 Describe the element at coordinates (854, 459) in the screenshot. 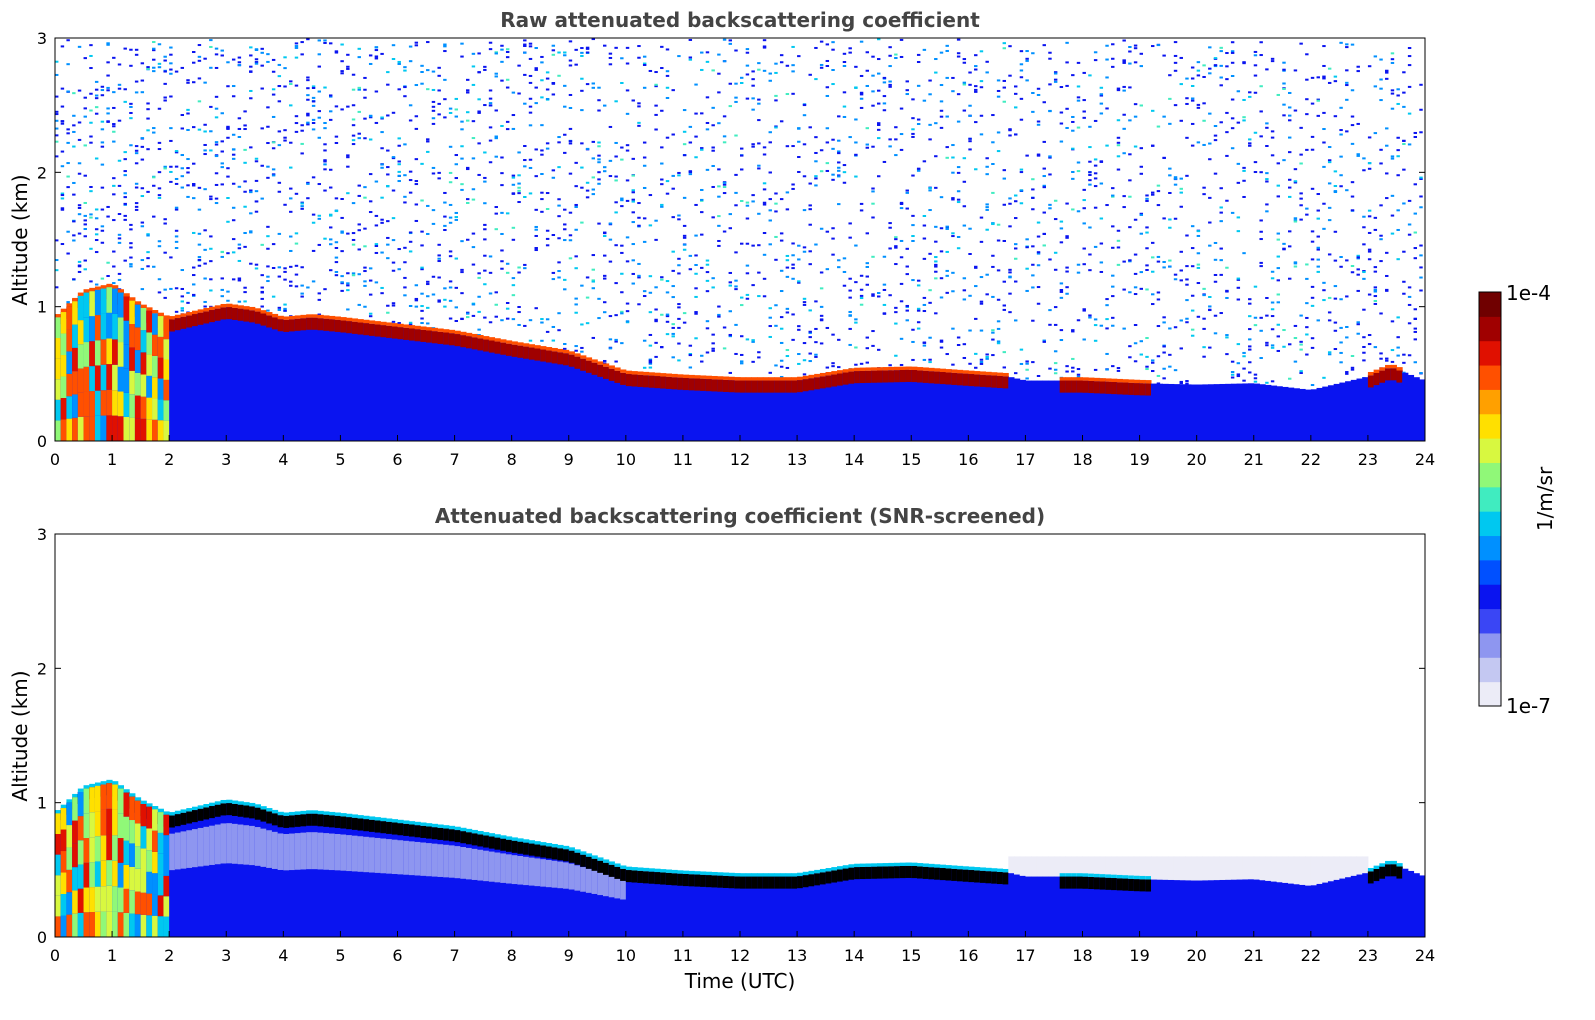

I see `x-tick-label: 14` at that location.